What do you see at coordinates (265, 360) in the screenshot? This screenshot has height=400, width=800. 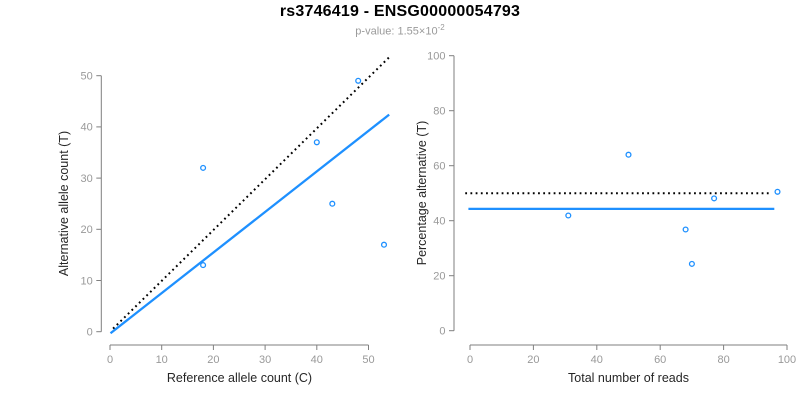 I see `x-tick-label: 30` at bounding box center [265, 360].